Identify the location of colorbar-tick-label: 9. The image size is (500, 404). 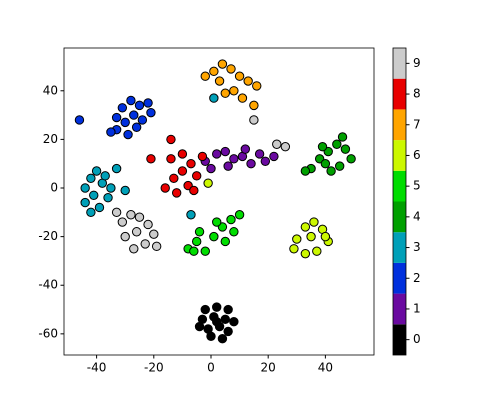
(417, 63).